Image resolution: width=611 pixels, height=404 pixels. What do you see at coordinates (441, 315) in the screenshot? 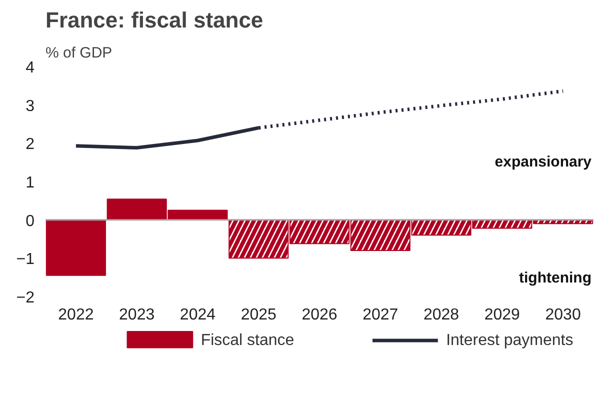
I see `x-tick-label: 2028` at bounding box center [441, 315].